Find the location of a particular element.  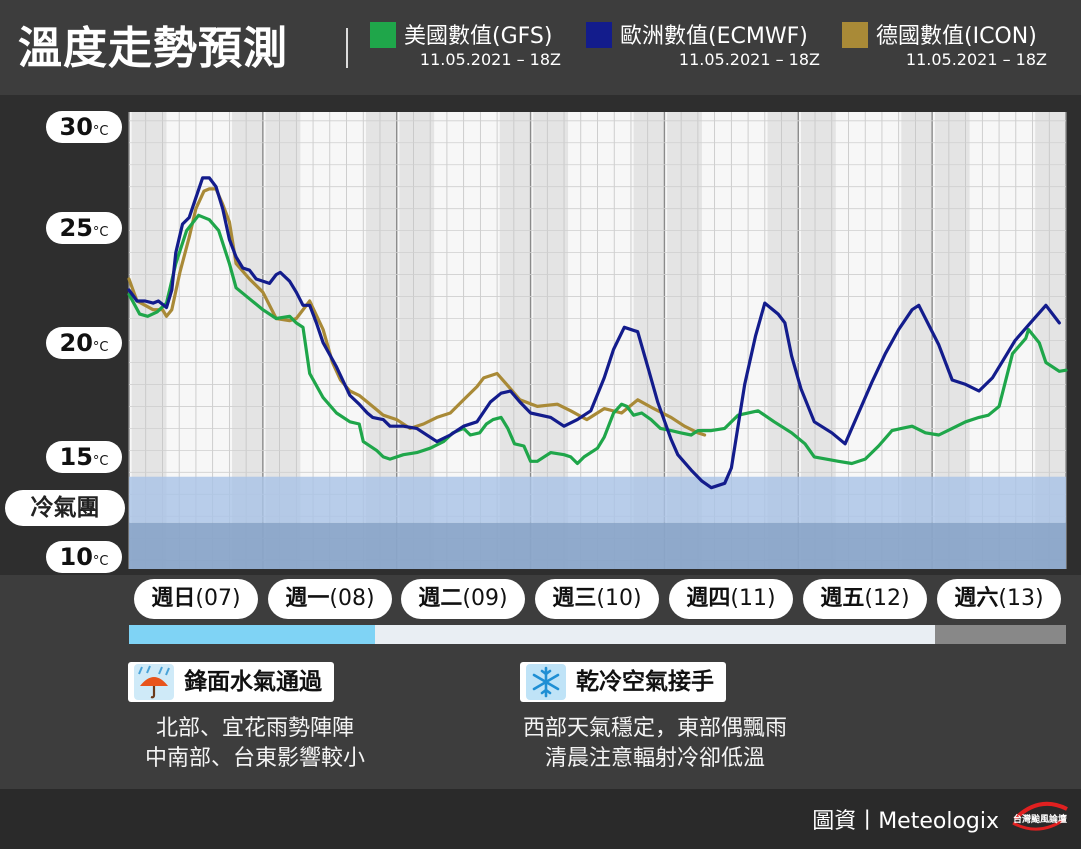

callout-dry-cold-title: 乾冷空氣接手 is located at coordinates (623, 682).